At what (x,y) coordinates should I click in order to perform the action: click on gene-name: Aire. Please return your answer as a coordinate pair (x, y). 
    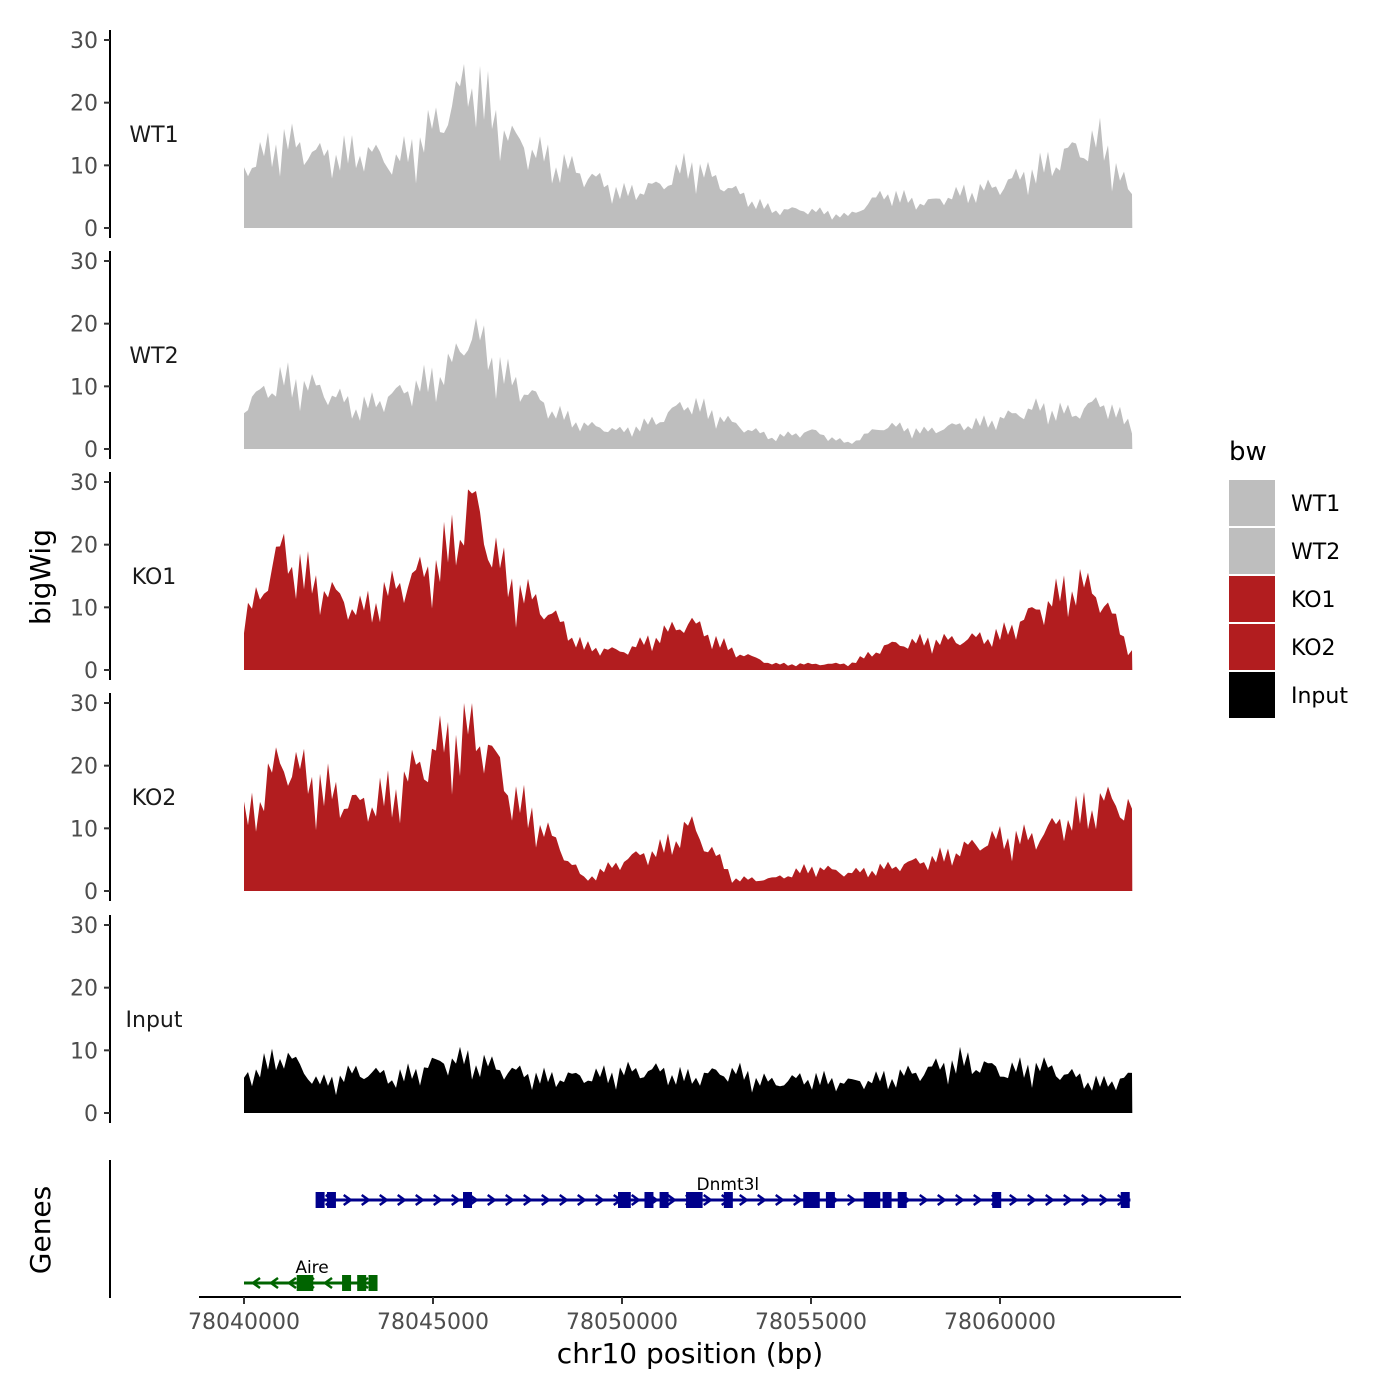
    Looking at the image, I should click on (311, 1268).